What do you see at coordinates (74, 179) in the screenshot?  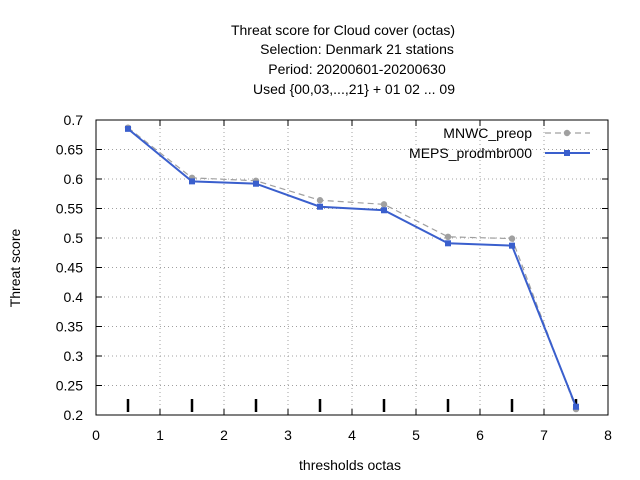 I see `y-tick-label: 0.6` at bounding box center [74, 179].